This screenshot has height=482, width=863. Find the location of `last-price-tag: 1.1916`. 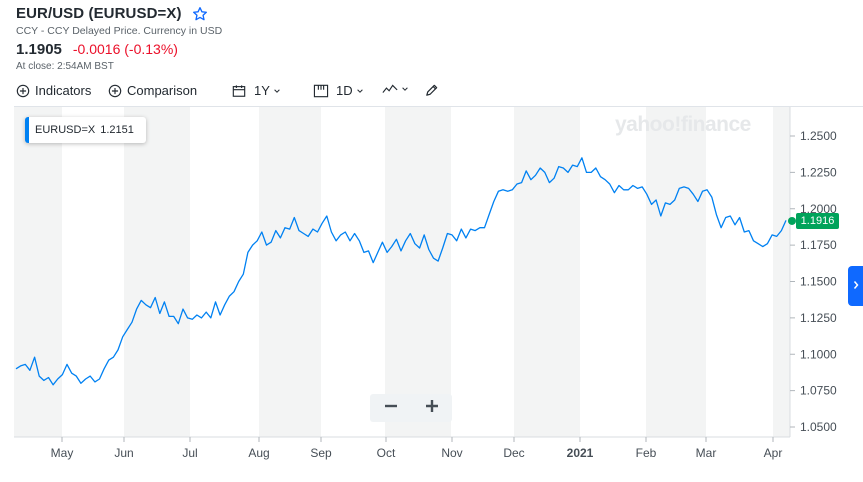

last-price-tag: 1.1916 is located at coordinates (817, 221).